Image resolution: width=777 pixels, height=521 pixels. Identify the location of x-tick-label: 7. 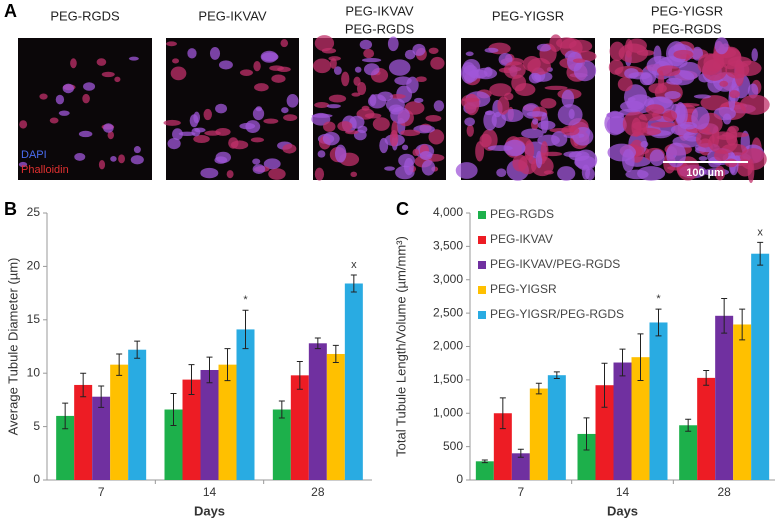
(520, 492).